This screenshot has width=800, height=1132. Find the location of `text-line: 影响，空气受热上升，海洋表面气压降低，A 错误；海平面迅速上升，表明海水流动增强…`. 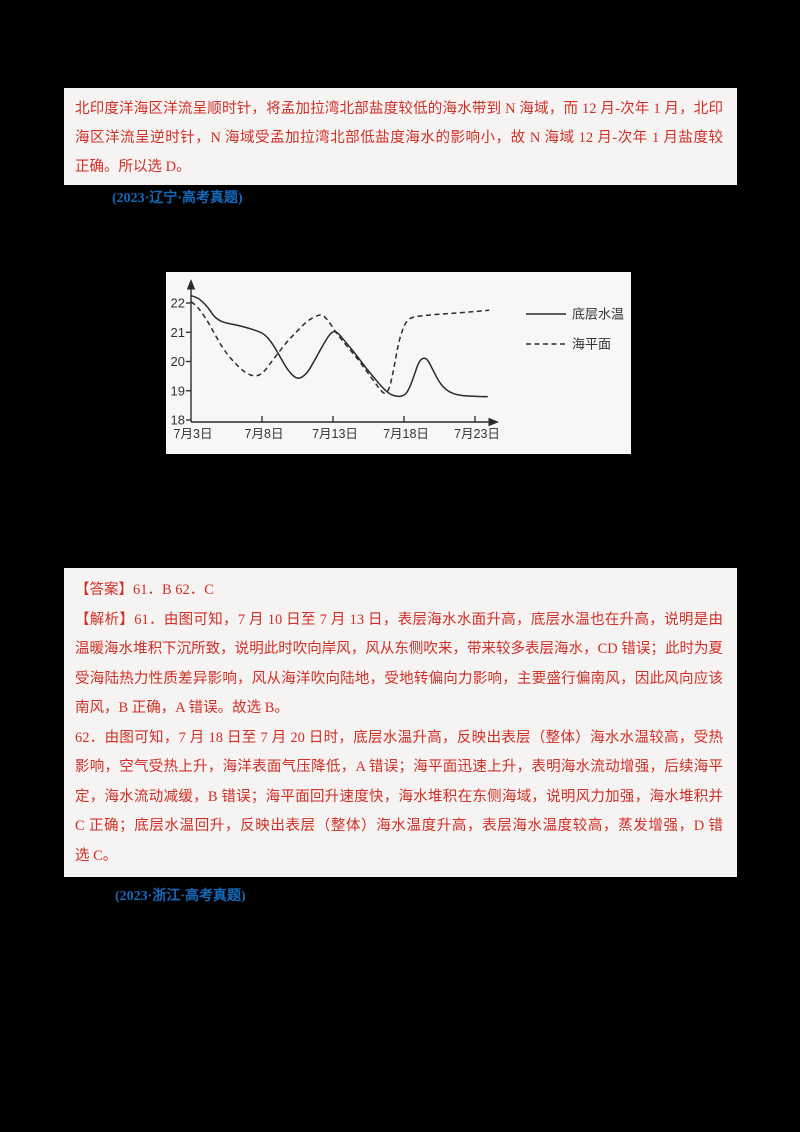

text-line: 影响，空气受热上升，海洋表面气压降低，A 错误；海平面迅速上升，表明海水流动增强… is located at coordinates (399, 767).